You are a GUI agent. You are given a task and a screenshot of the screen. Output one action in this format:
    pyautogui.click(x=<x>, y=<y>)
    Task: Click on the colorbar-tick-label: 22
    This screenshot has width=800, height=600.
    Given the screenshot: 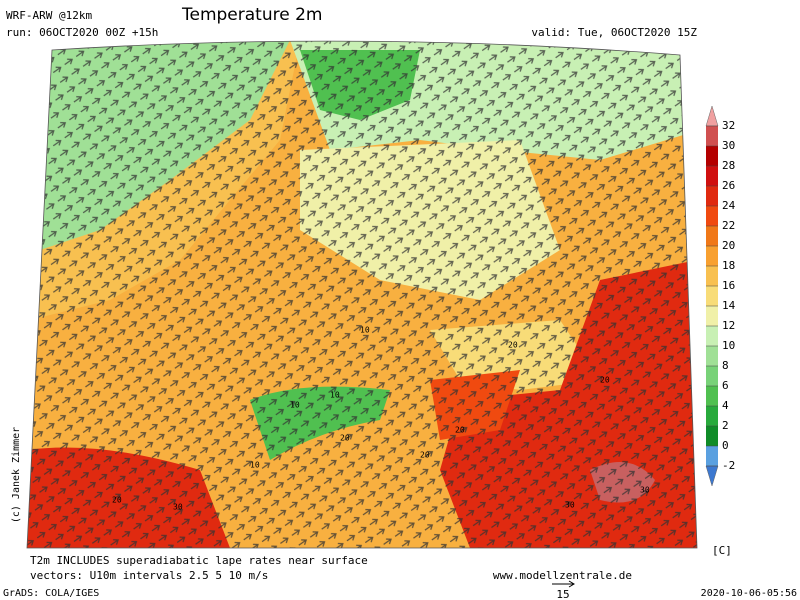 What is the action you would take?
    pyautogui.click(x=728, y=225)
    